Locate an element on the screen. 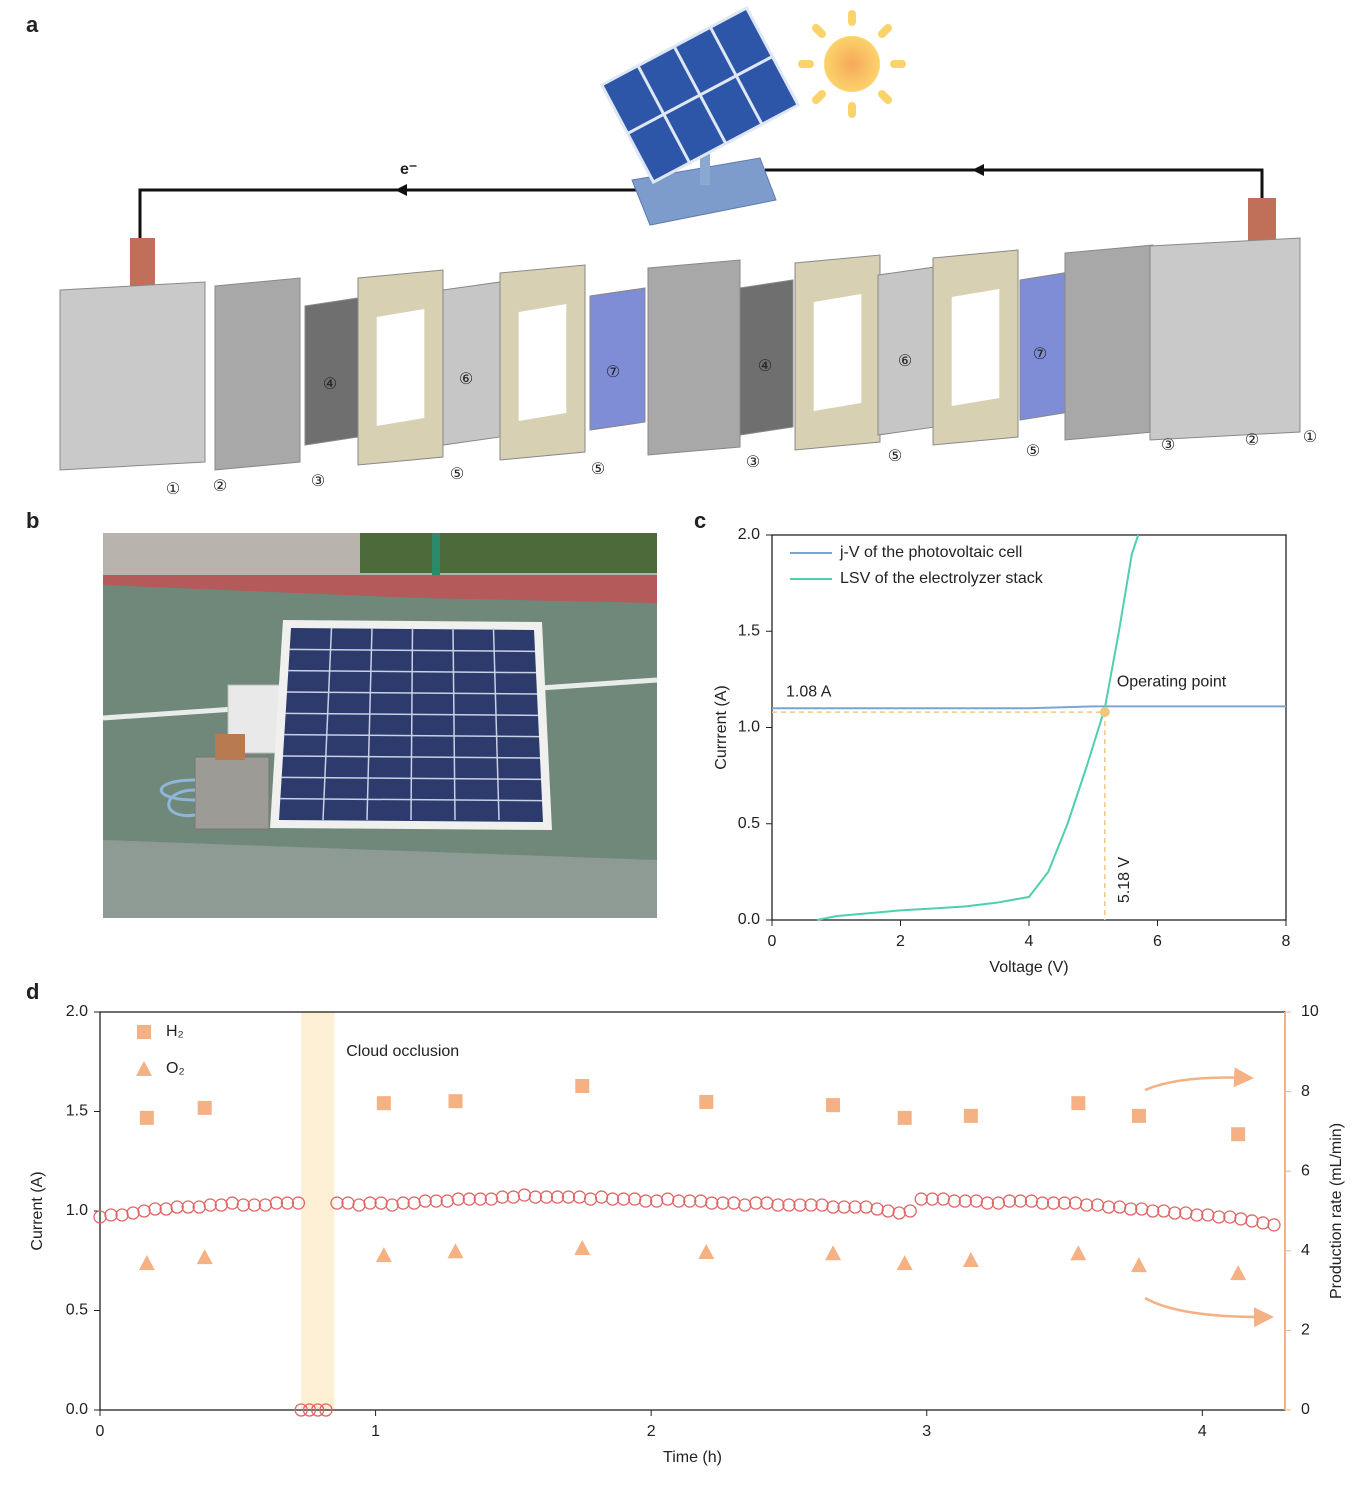  line is located at coordinates (978, 727).